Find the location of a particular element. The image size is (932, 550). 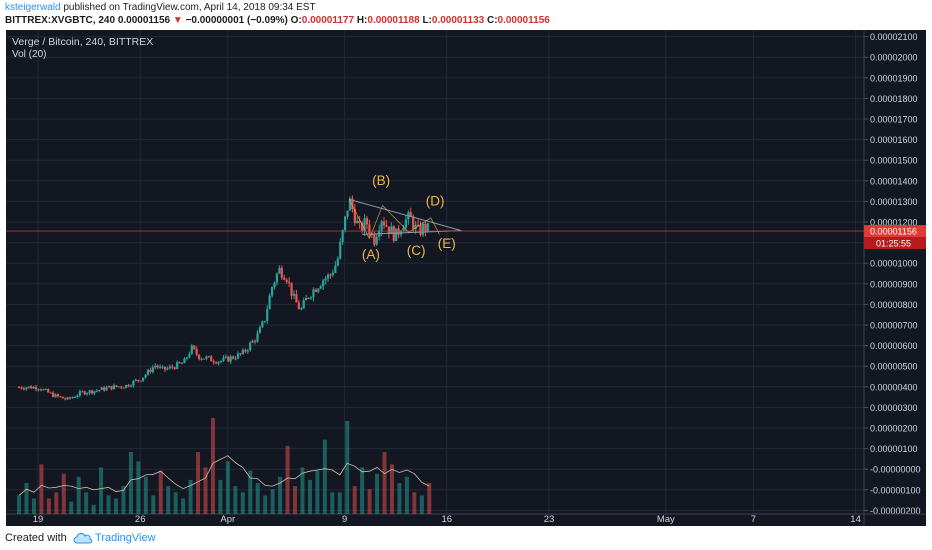

y-tick-label: 0.00000900 is located at coordinates (894, 284).